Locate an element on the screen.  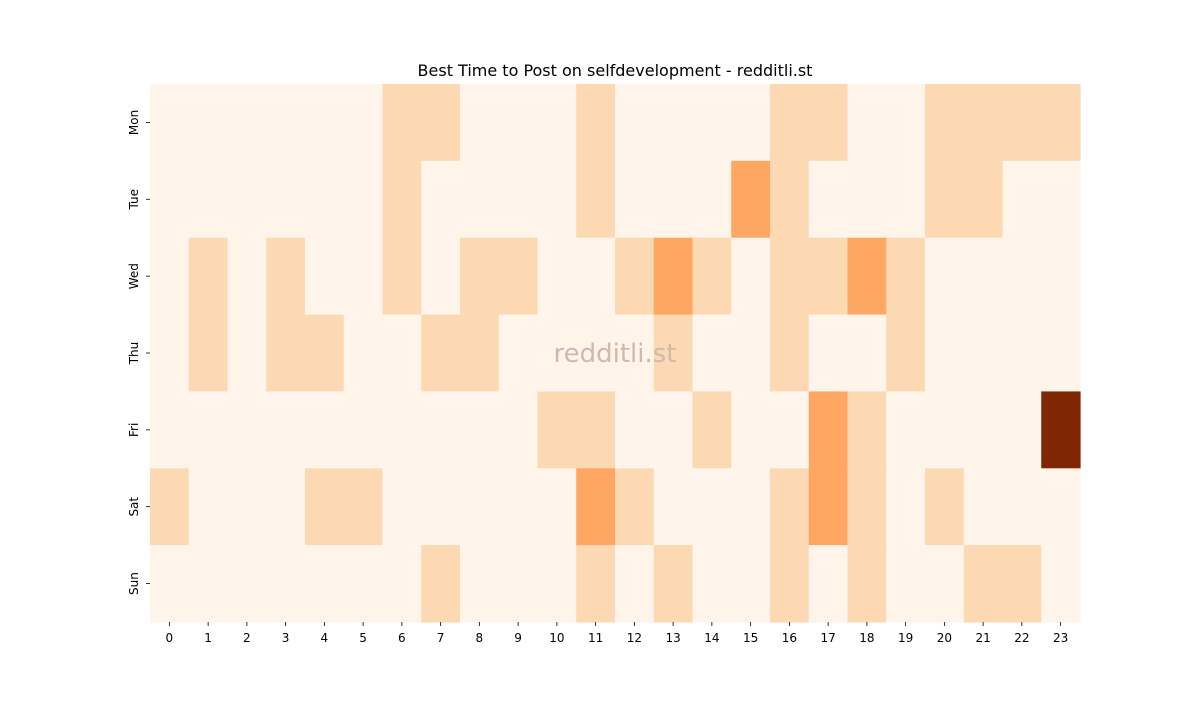
x-tick-label: 8 is located at coordinates (480, 638).